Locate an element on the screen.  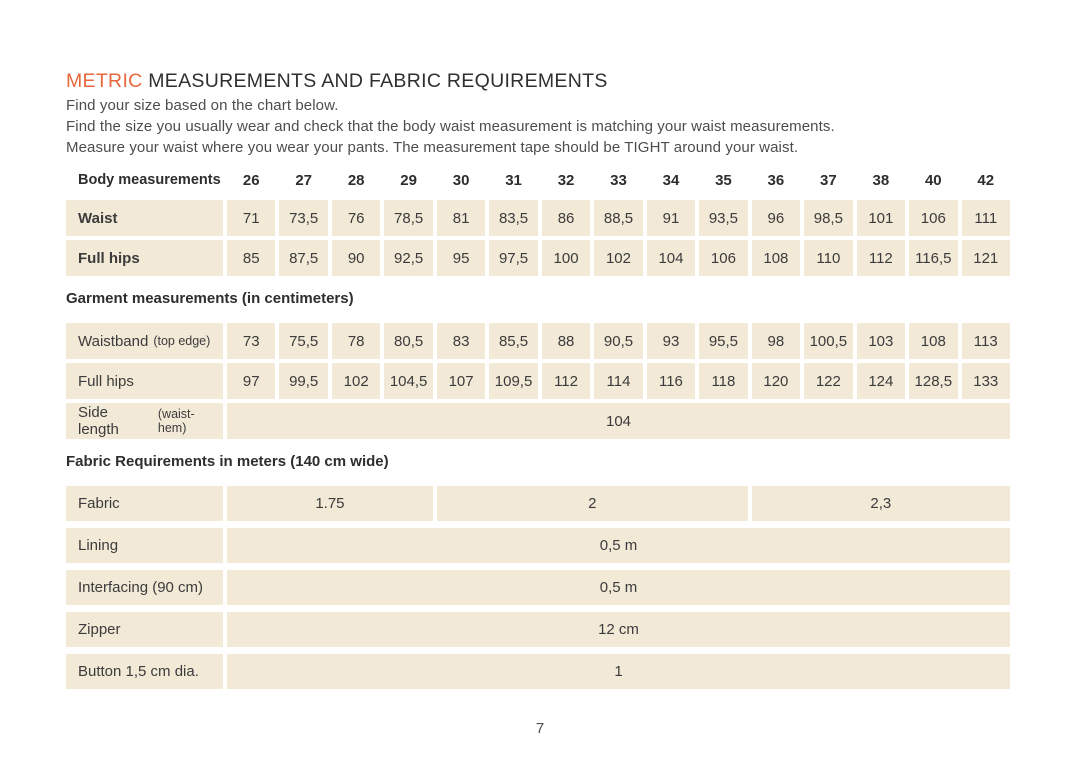
row-label-text: Fabric is located at coordinates (99, 503).